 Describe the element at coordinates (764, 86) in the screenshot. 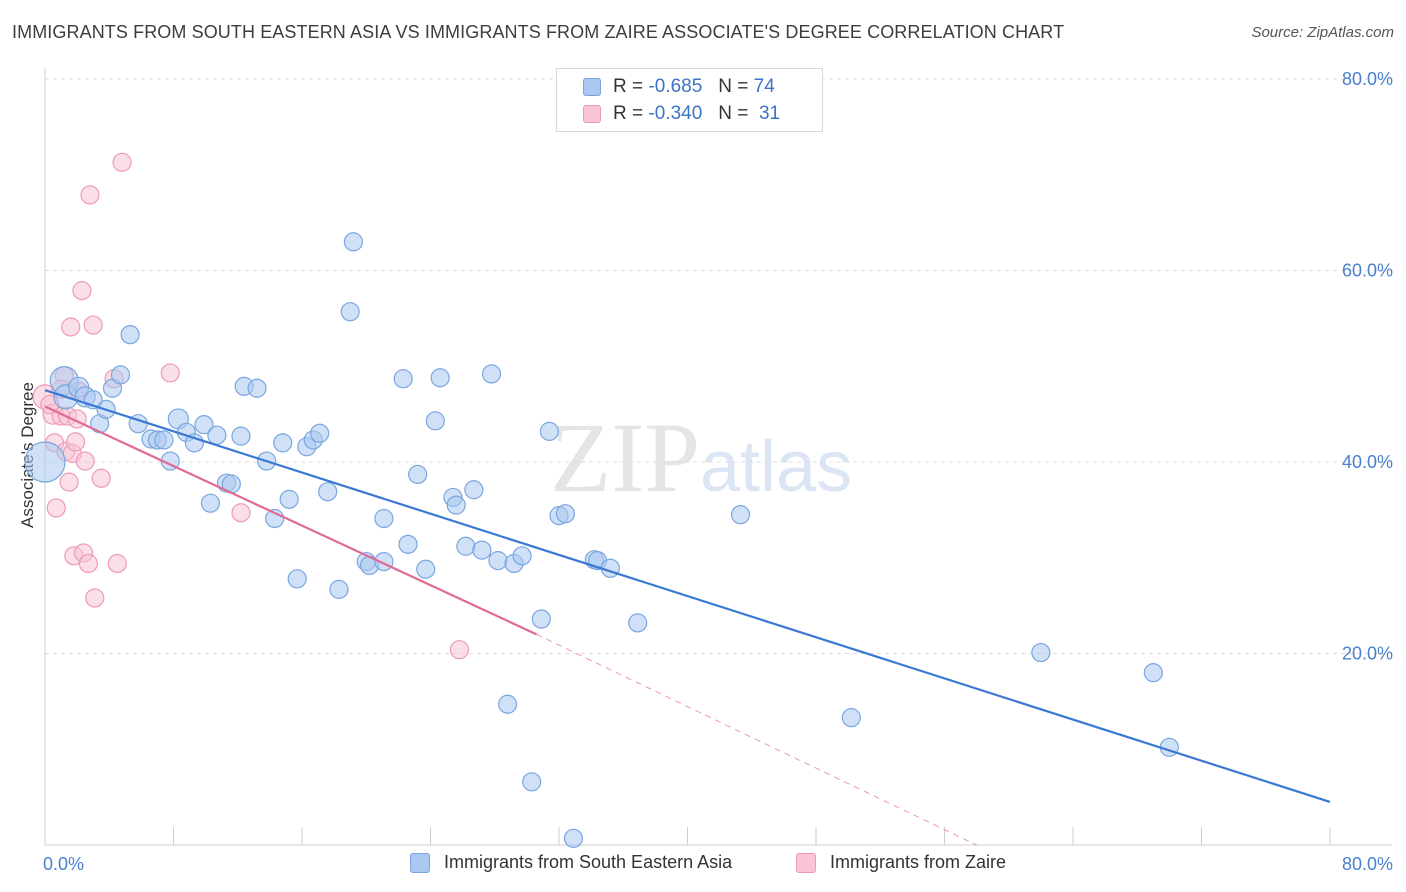

I see `legend-n-value: 74` at that location.